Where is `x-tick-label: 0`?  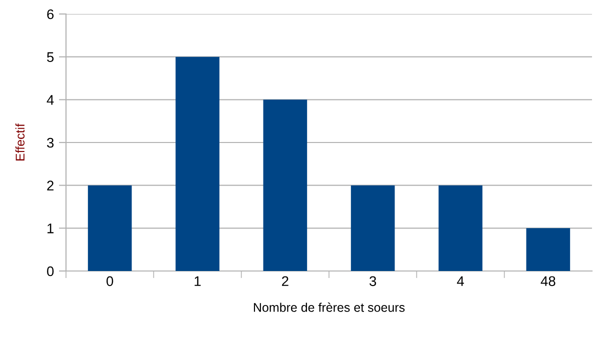
x-tick-label: 0 is located at coordinates (110, 281).